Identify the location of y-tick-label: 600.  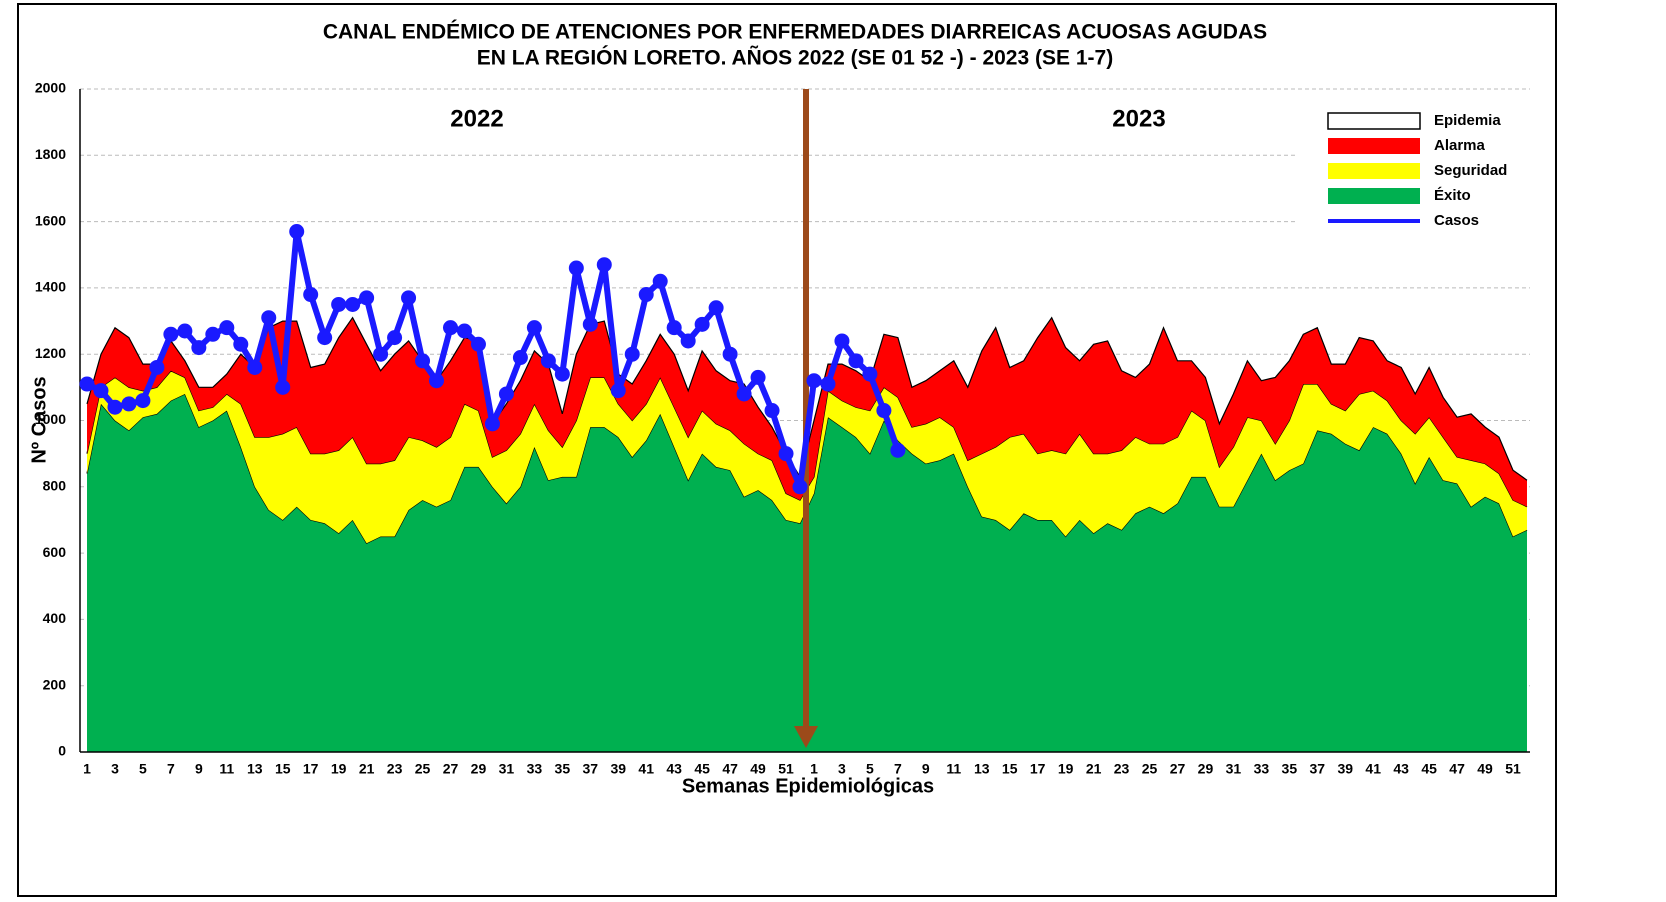
(55, 552).